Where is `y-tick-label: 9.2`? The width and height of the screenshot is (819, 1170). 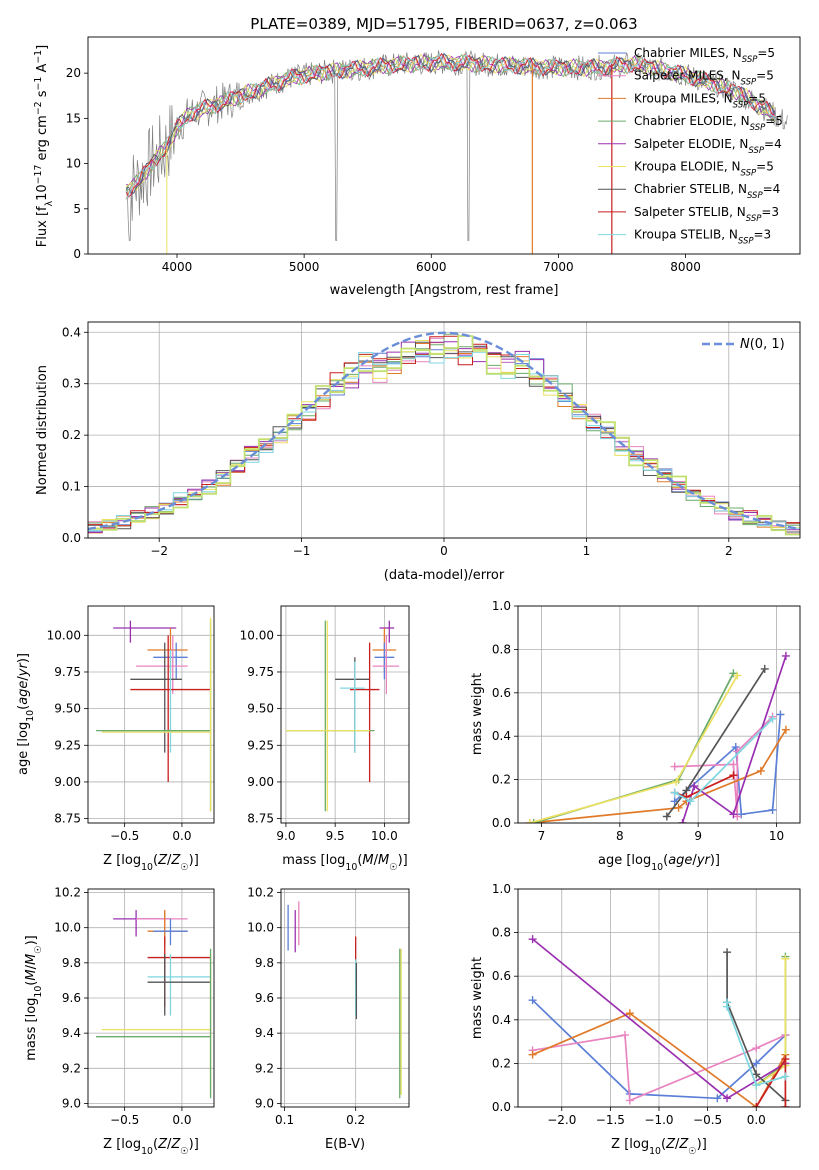 y-tick-label: 9.2 is located at coordinates (264, 1068).